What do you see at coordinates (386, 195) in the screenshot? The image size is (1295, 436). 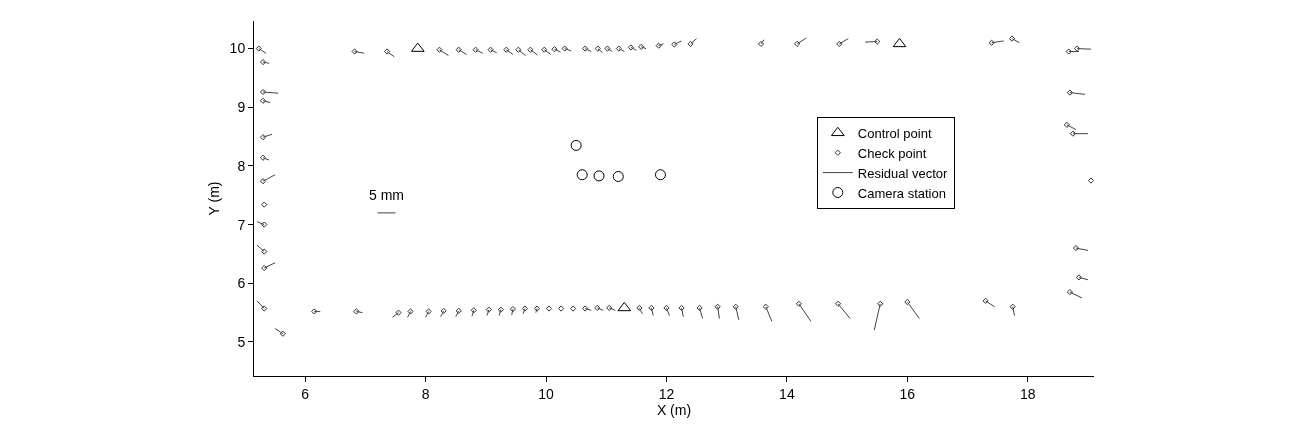 I see `annotation: 5 mm` at bounding box center [386, 195].